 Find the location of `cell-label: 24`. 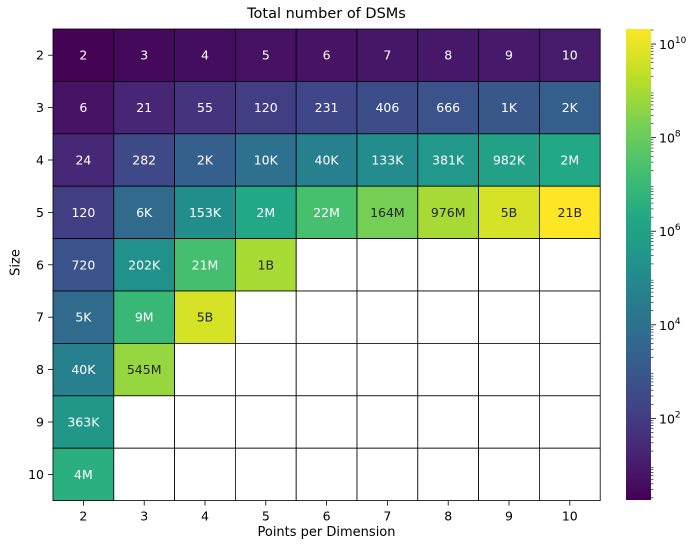

cell-label: 24 is located at coordinates (83, 160).